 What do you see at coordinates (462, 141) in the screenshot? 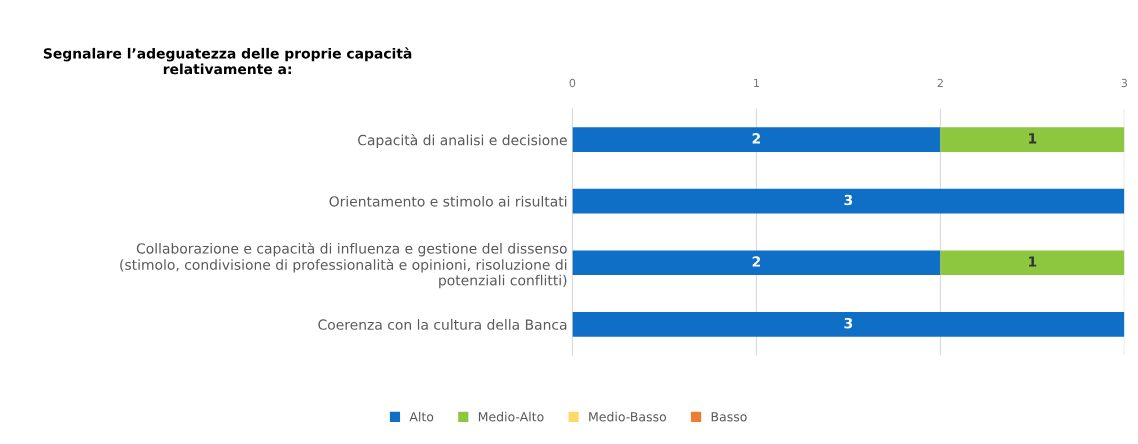
I see `y-tick-label: Capacità di analisi e decisione` at bounding box center [462, 141].